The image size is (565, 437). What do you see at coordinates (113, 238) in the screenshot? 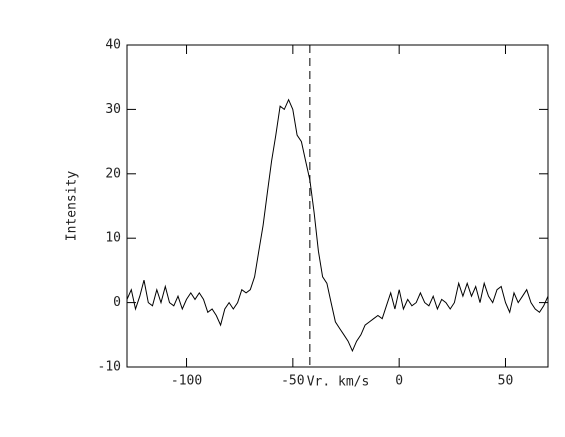
I see `y-tick-label: 10` at bounding box center [113, 238].